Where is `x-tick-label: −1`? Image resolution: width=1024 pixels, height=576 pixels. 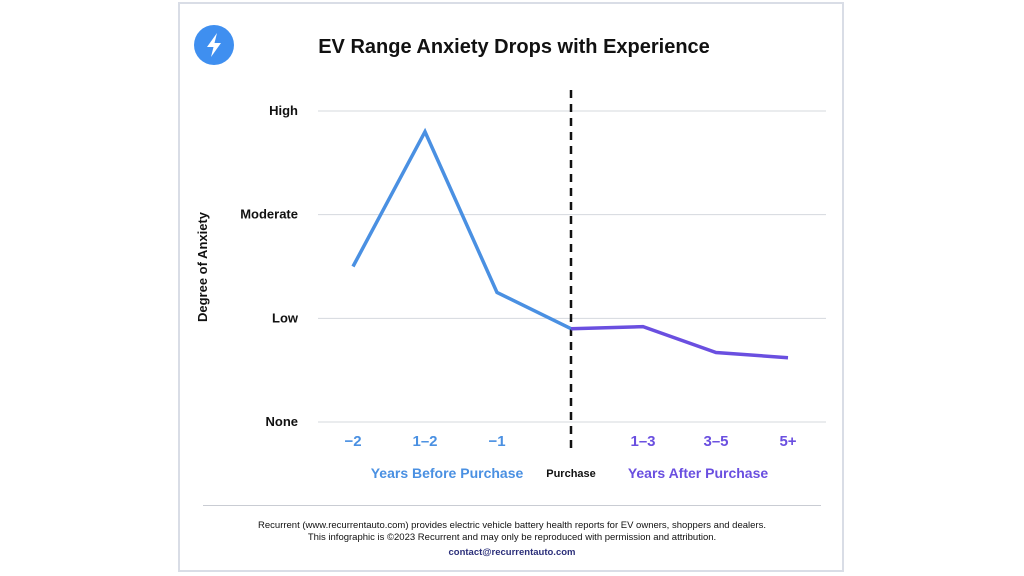 x-tick-label: −1 is located at coordinates (496, 441).